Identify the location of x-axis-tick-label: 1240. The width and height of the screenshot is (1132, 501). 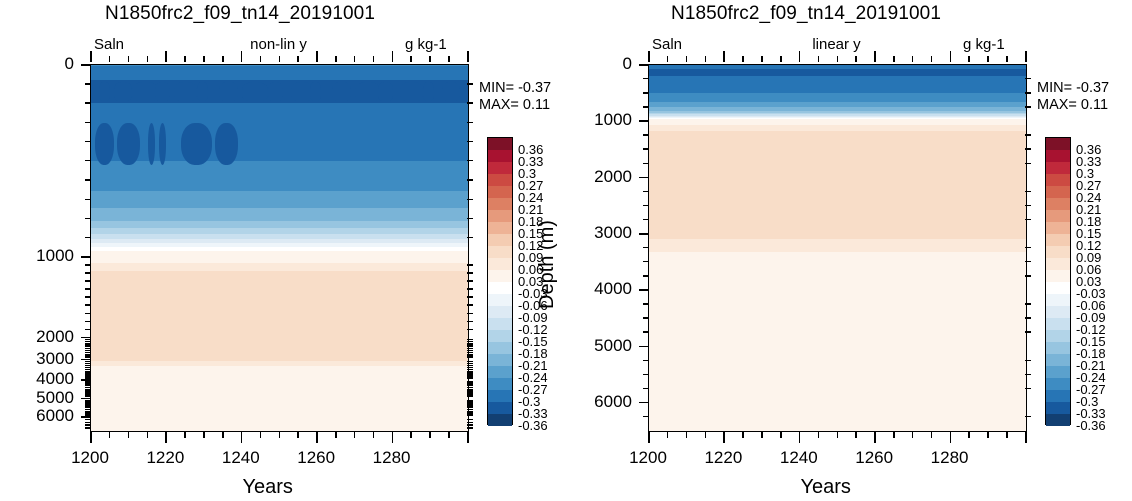
(798, 457).